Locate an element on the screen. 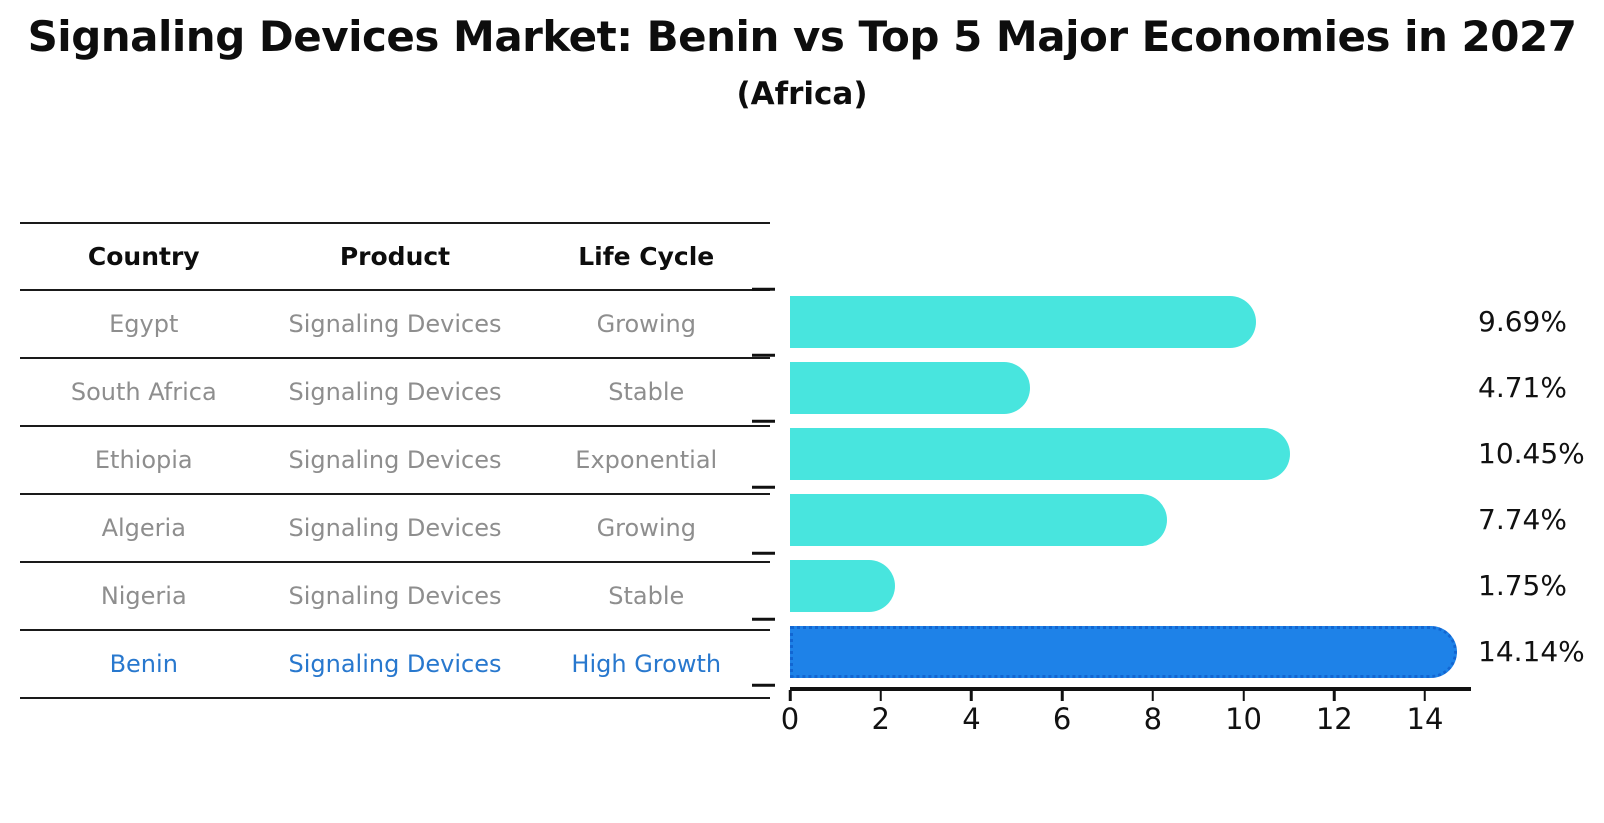  x-tick-label: 12 is located at coordinates (1334, 719).